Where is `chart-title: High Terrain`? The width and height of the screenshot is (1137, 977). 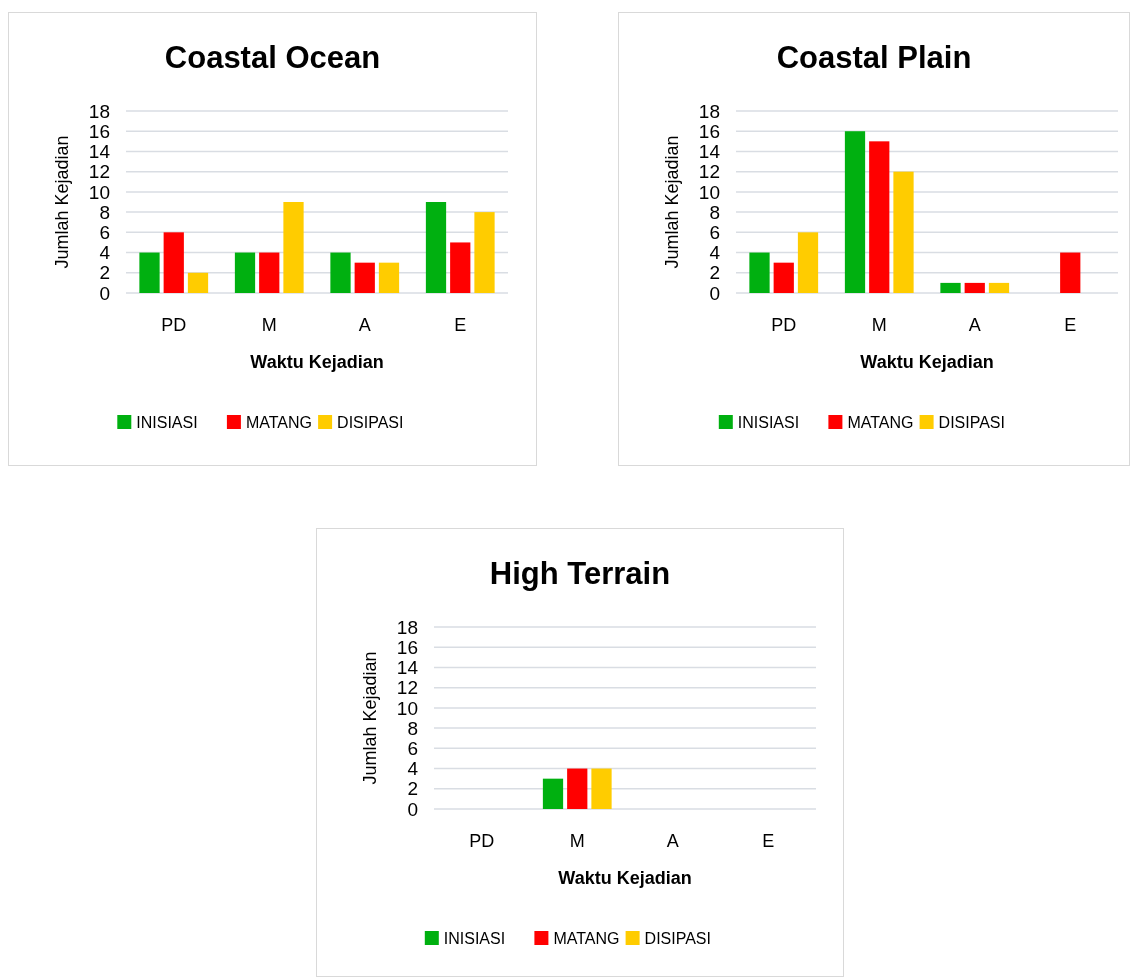
chart-title: High Terrain is located at coordinates (580, 573).